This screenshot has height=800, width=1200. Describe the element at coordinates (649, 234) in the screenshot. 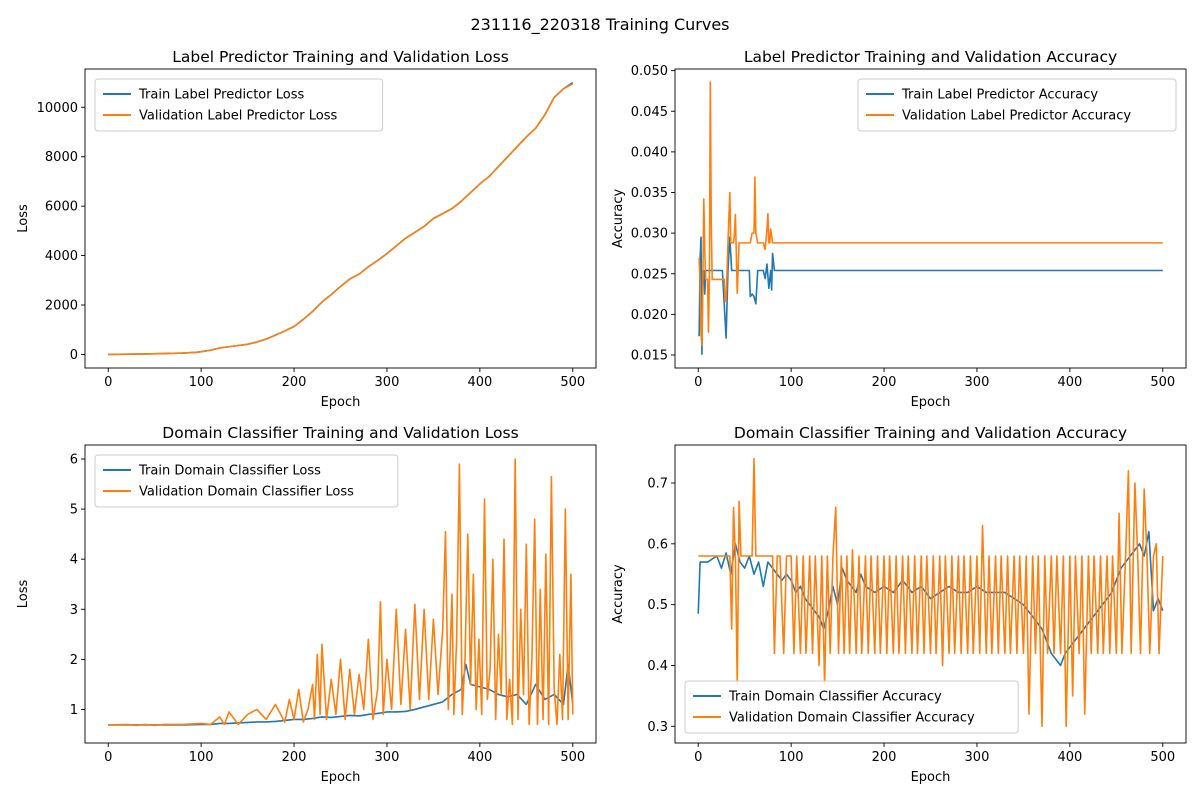

I see `y-tick-label: 0.030` at that location.